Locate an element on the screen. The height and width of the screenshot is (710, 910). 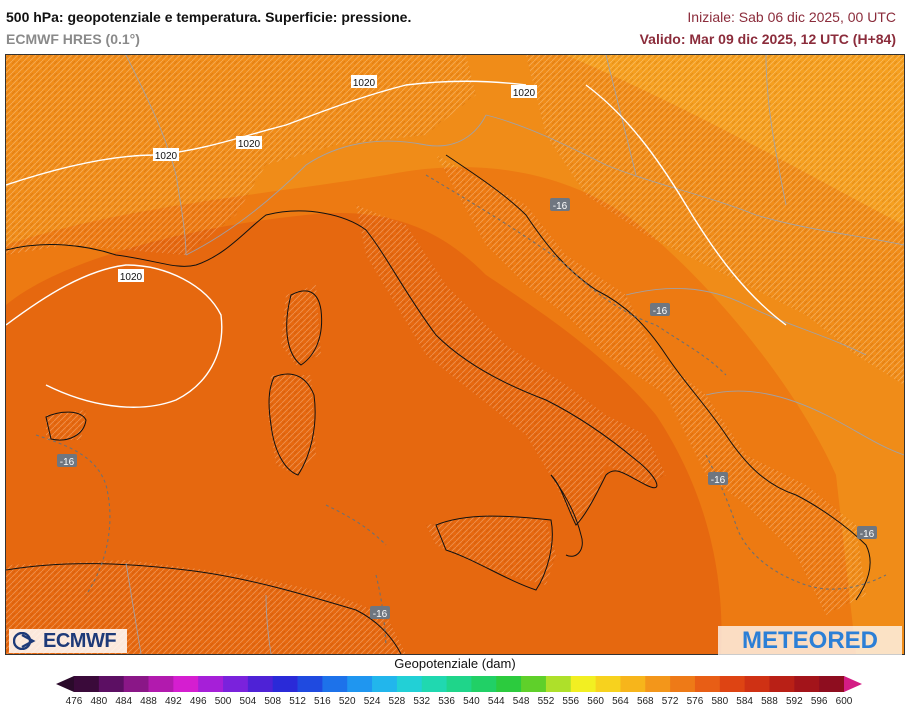
colorbar-tick-label: 488 is located at coordinates (148, 701).